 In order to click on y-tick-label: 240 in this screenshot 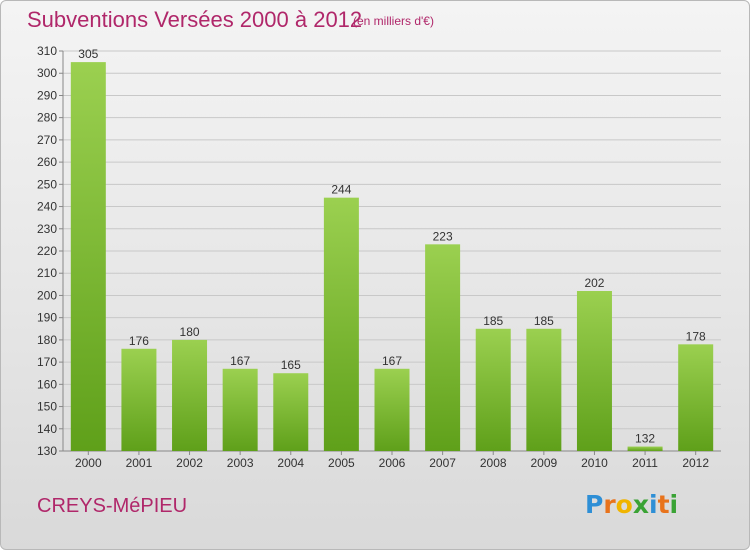, I will do `click(47, 207)`.